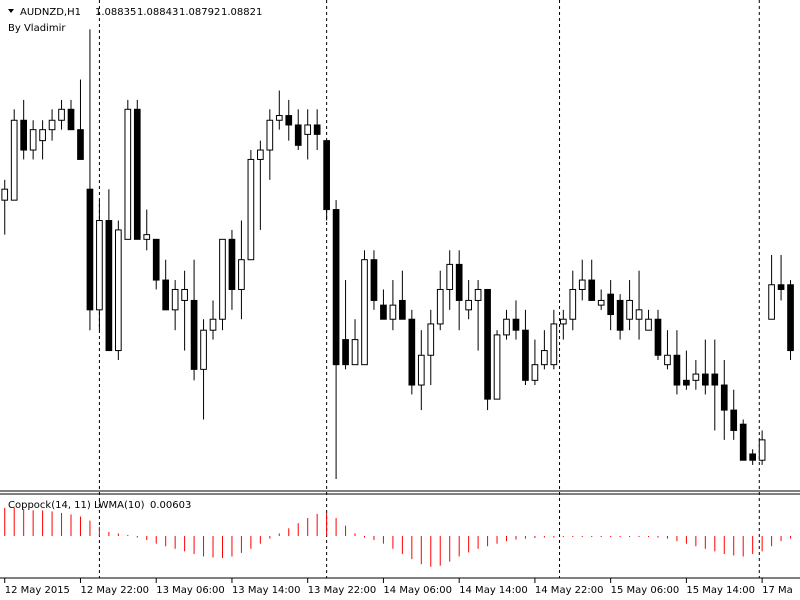 This screenshot has width=800, height=600. Describe the element at coordinates (199, 12) in the screenshot. I see `header-low: 1.08792` at that location.